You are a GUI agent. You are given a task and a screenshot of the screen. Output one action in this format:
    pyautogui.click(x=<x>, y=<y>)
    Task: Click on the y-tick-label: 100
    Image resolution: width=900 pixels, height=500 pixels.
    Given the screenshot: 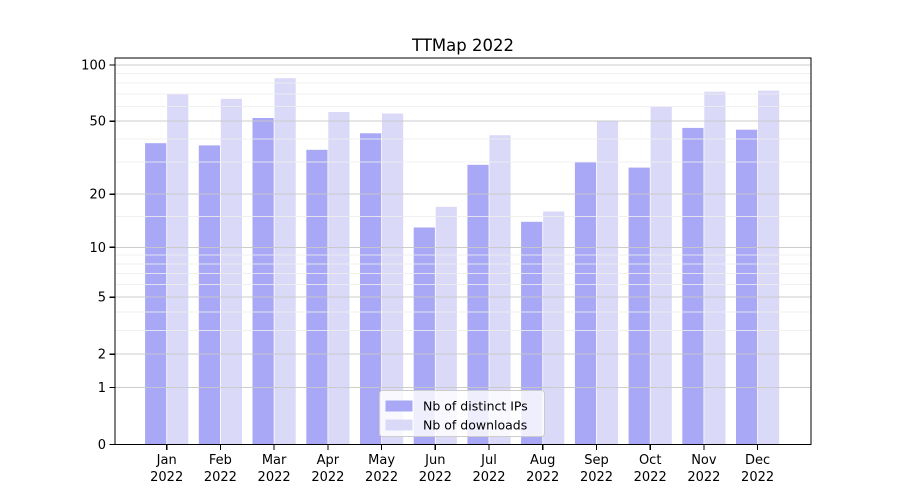 What is the action you would take?
    pyautogui.click(x=93, y=66)
    